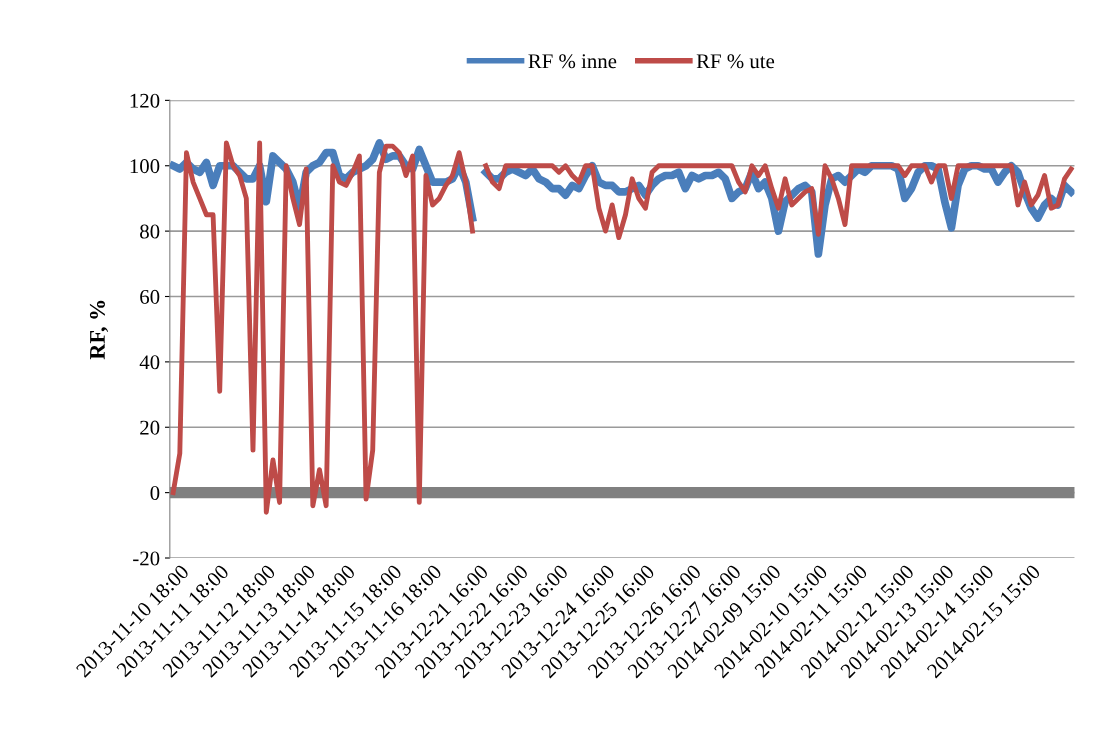  What do you see at coordinates (735, 61) in the screenshot?
I see `legend-label: RF % ute` at bounding box center [735, 61].